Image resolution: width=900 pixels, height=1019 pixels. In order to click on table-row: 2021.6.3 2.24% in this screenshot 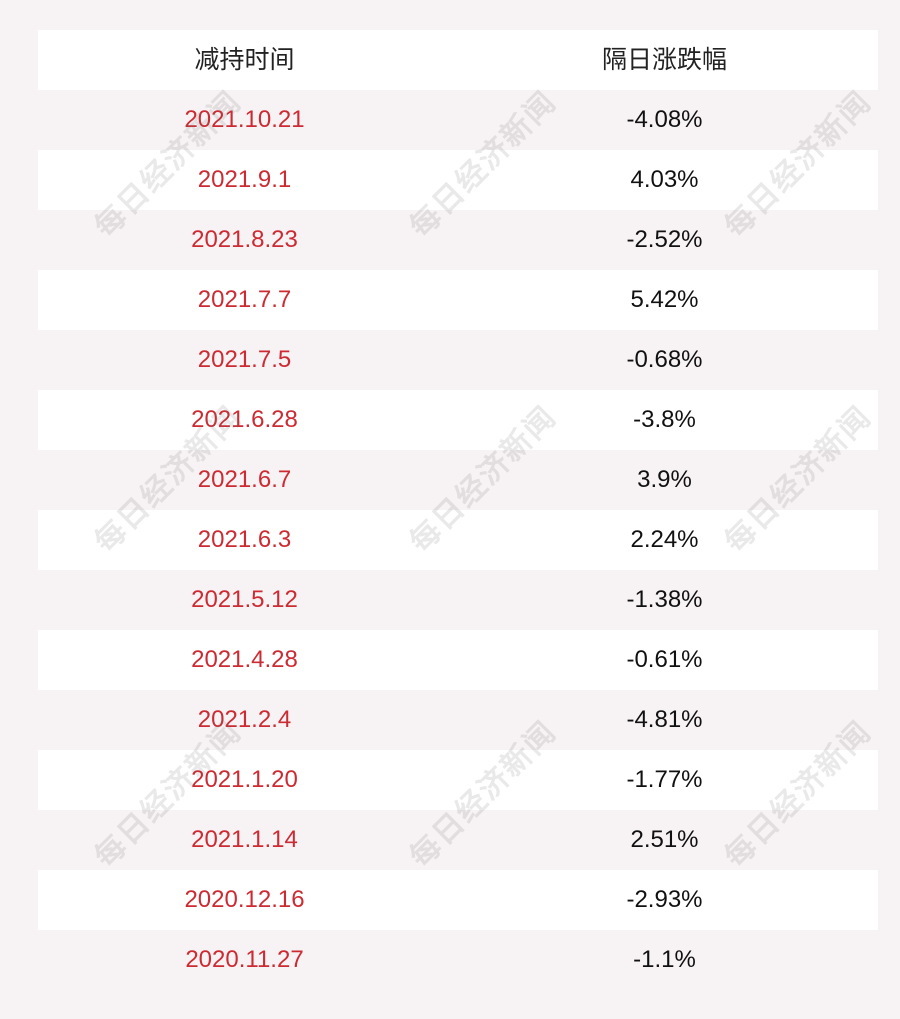, I will do `click(458, 540)`.